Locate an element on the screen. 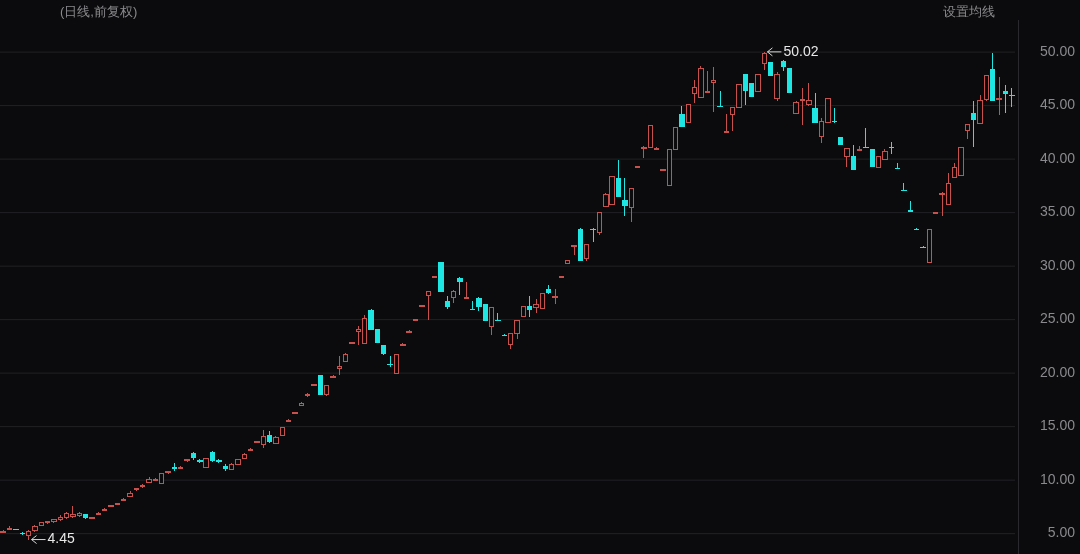 This screenshot has width=1080, height=554. annotation: 4.45 is located at coordinates (61, 538).